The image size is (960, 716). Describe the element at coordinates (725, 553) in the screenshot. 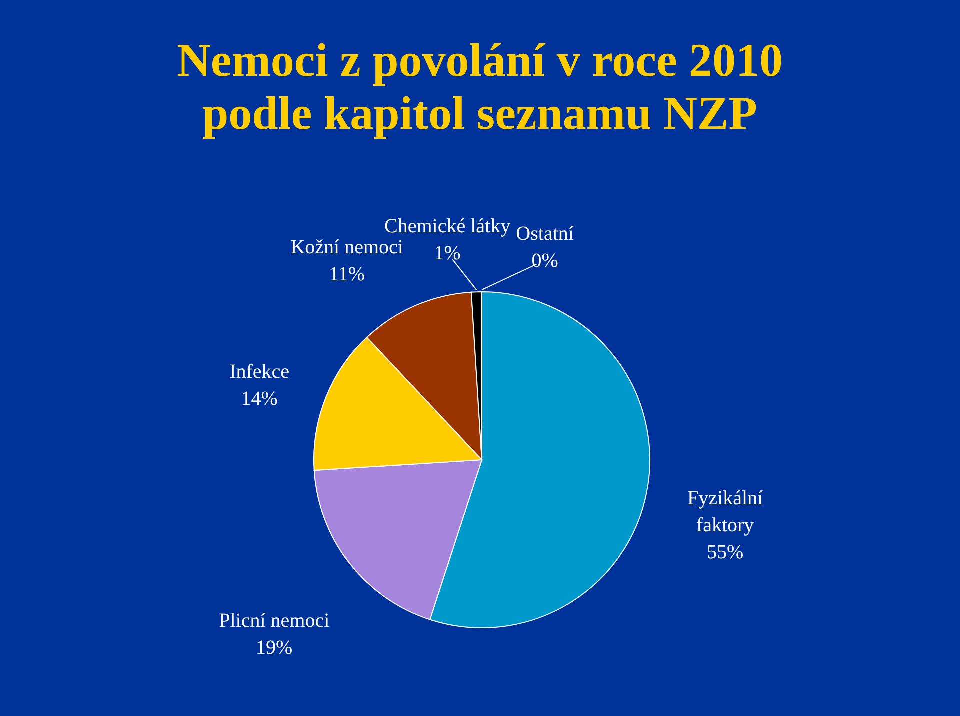

I see `data-label: 55%` at that location.